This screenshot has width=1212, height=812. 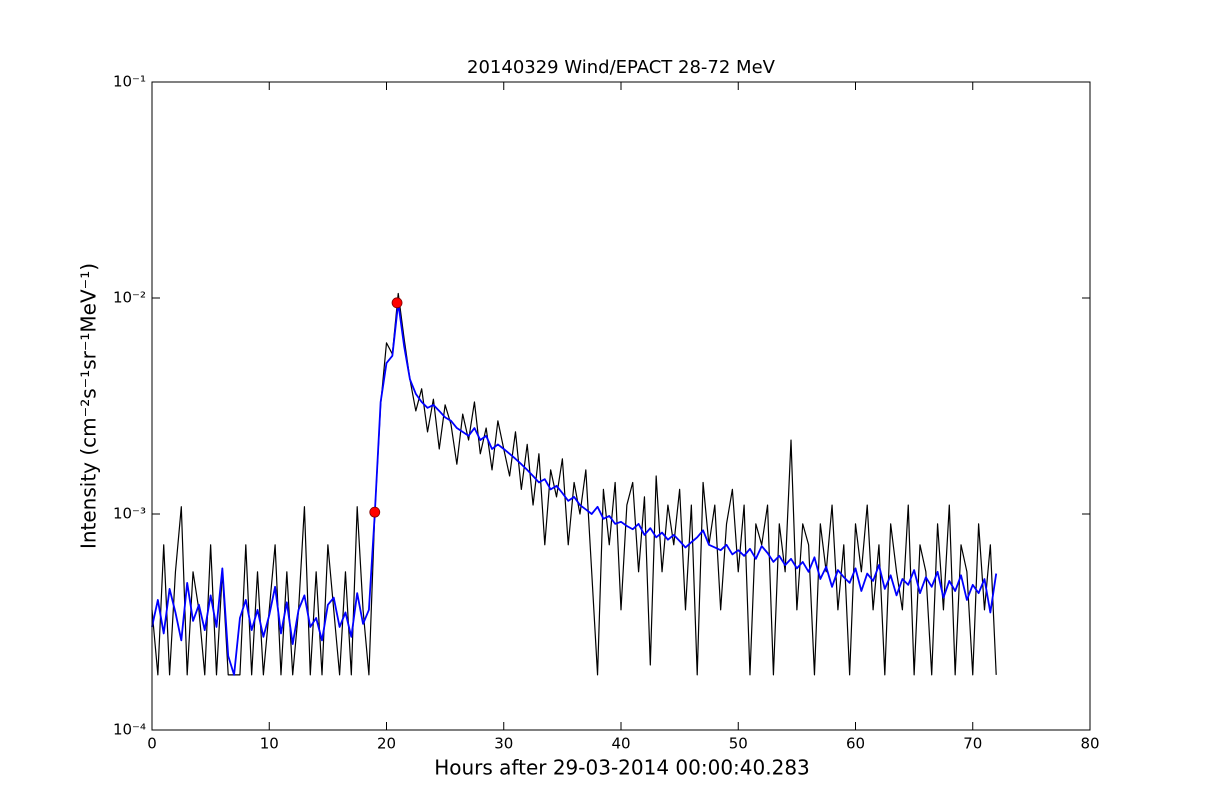 I want to click on x-tick-label: 50, so click(x=738, y=744).